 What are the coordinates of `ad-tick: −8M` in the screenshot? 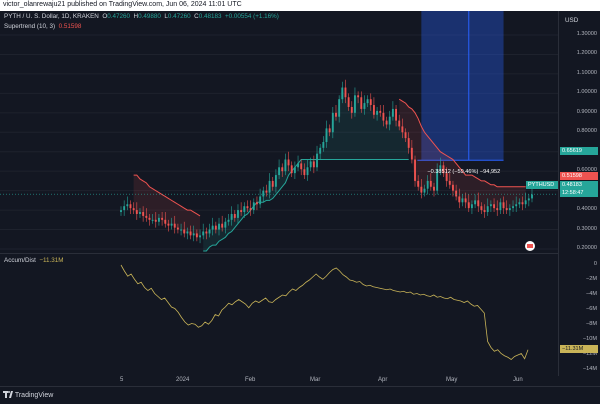 It's located at (591, 324).